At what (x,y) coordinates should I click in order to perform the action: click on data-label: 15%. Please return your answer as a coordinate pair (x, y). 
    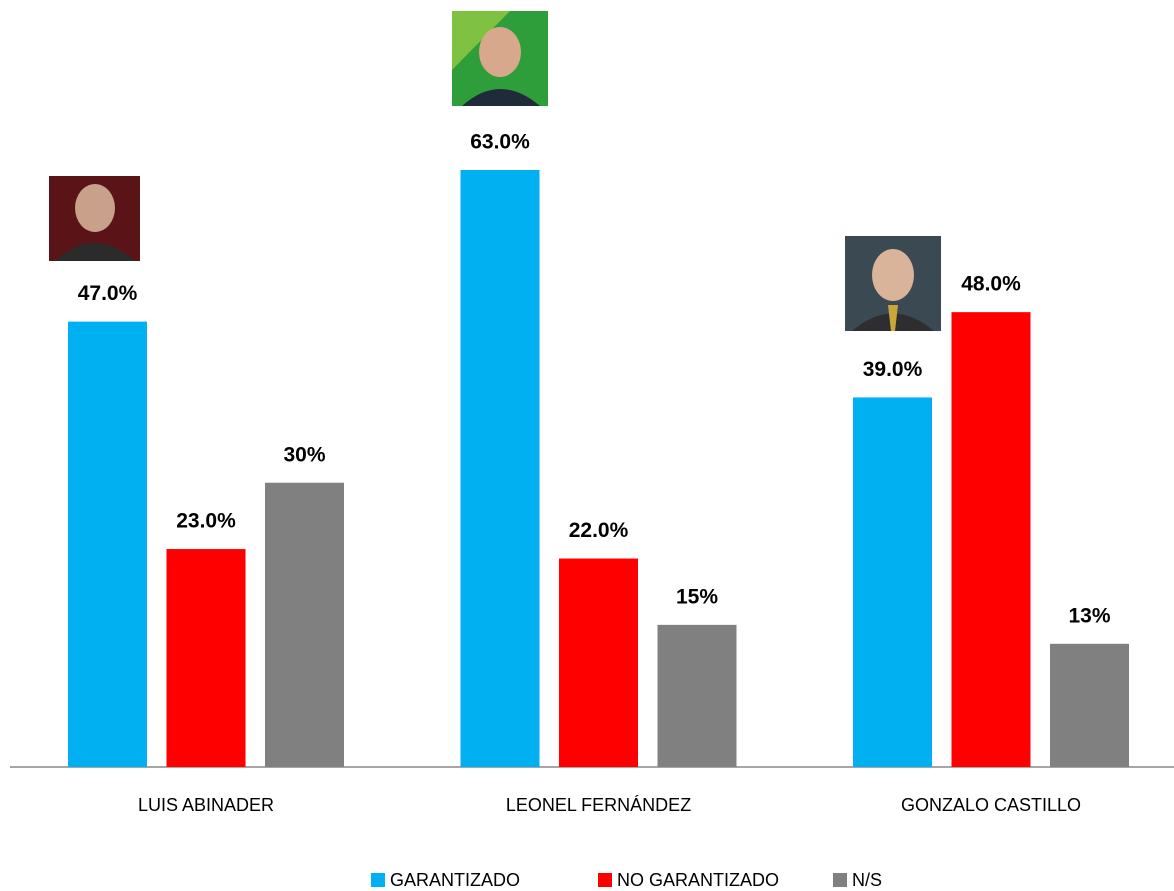
    Looking at the image, I should click on (697, 596).